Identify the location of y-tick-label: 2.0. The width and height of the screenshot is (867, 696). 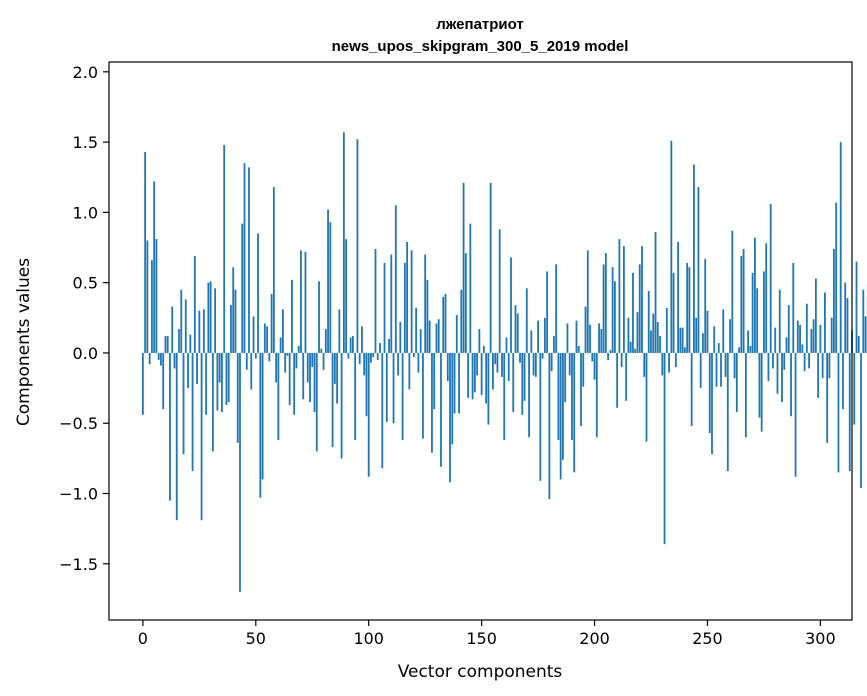
(85, 72).